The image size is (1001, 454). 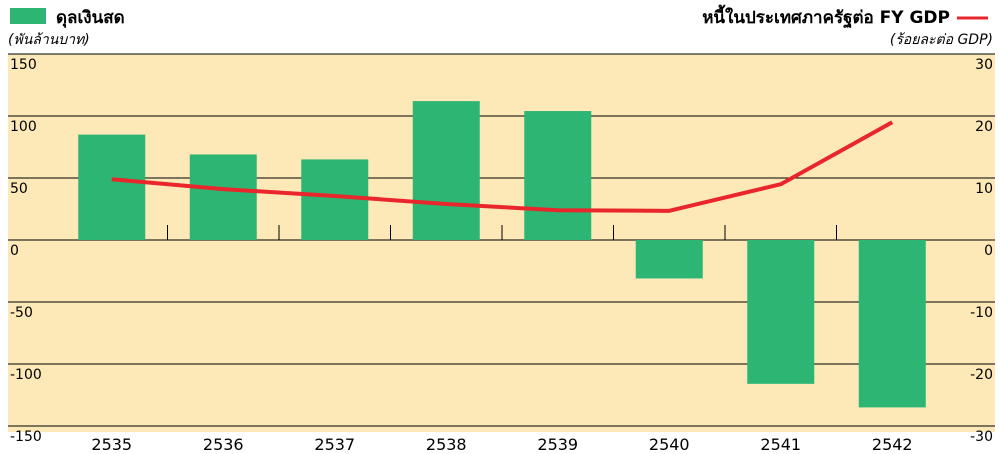 I want to click on x-tick-label: 2542, so click(x=892, y=444).